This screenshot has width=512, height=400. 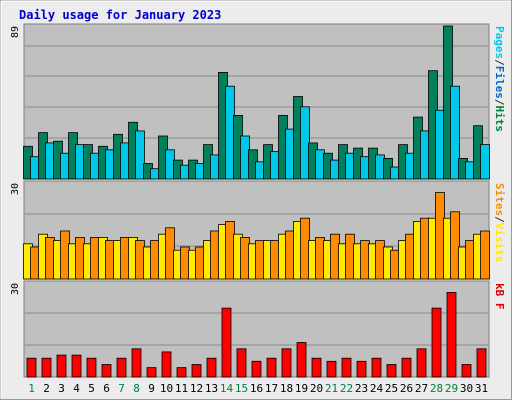 I want to click on axis-label-part: Visits, so click(x=499, y=243).